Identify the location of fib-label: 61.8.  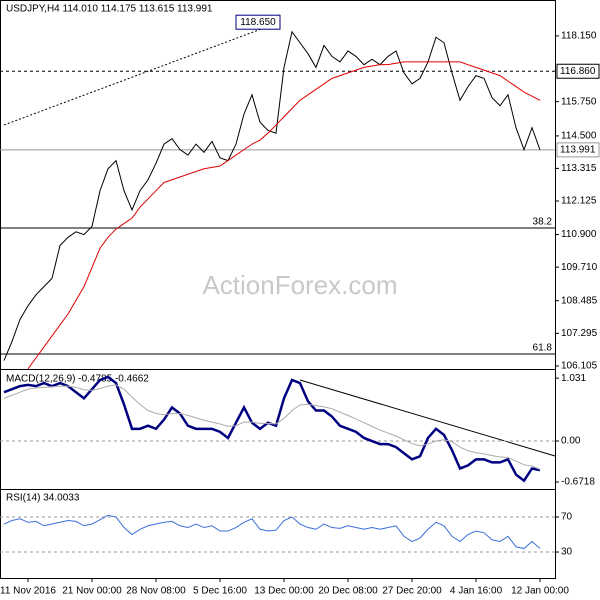
(543, 348).